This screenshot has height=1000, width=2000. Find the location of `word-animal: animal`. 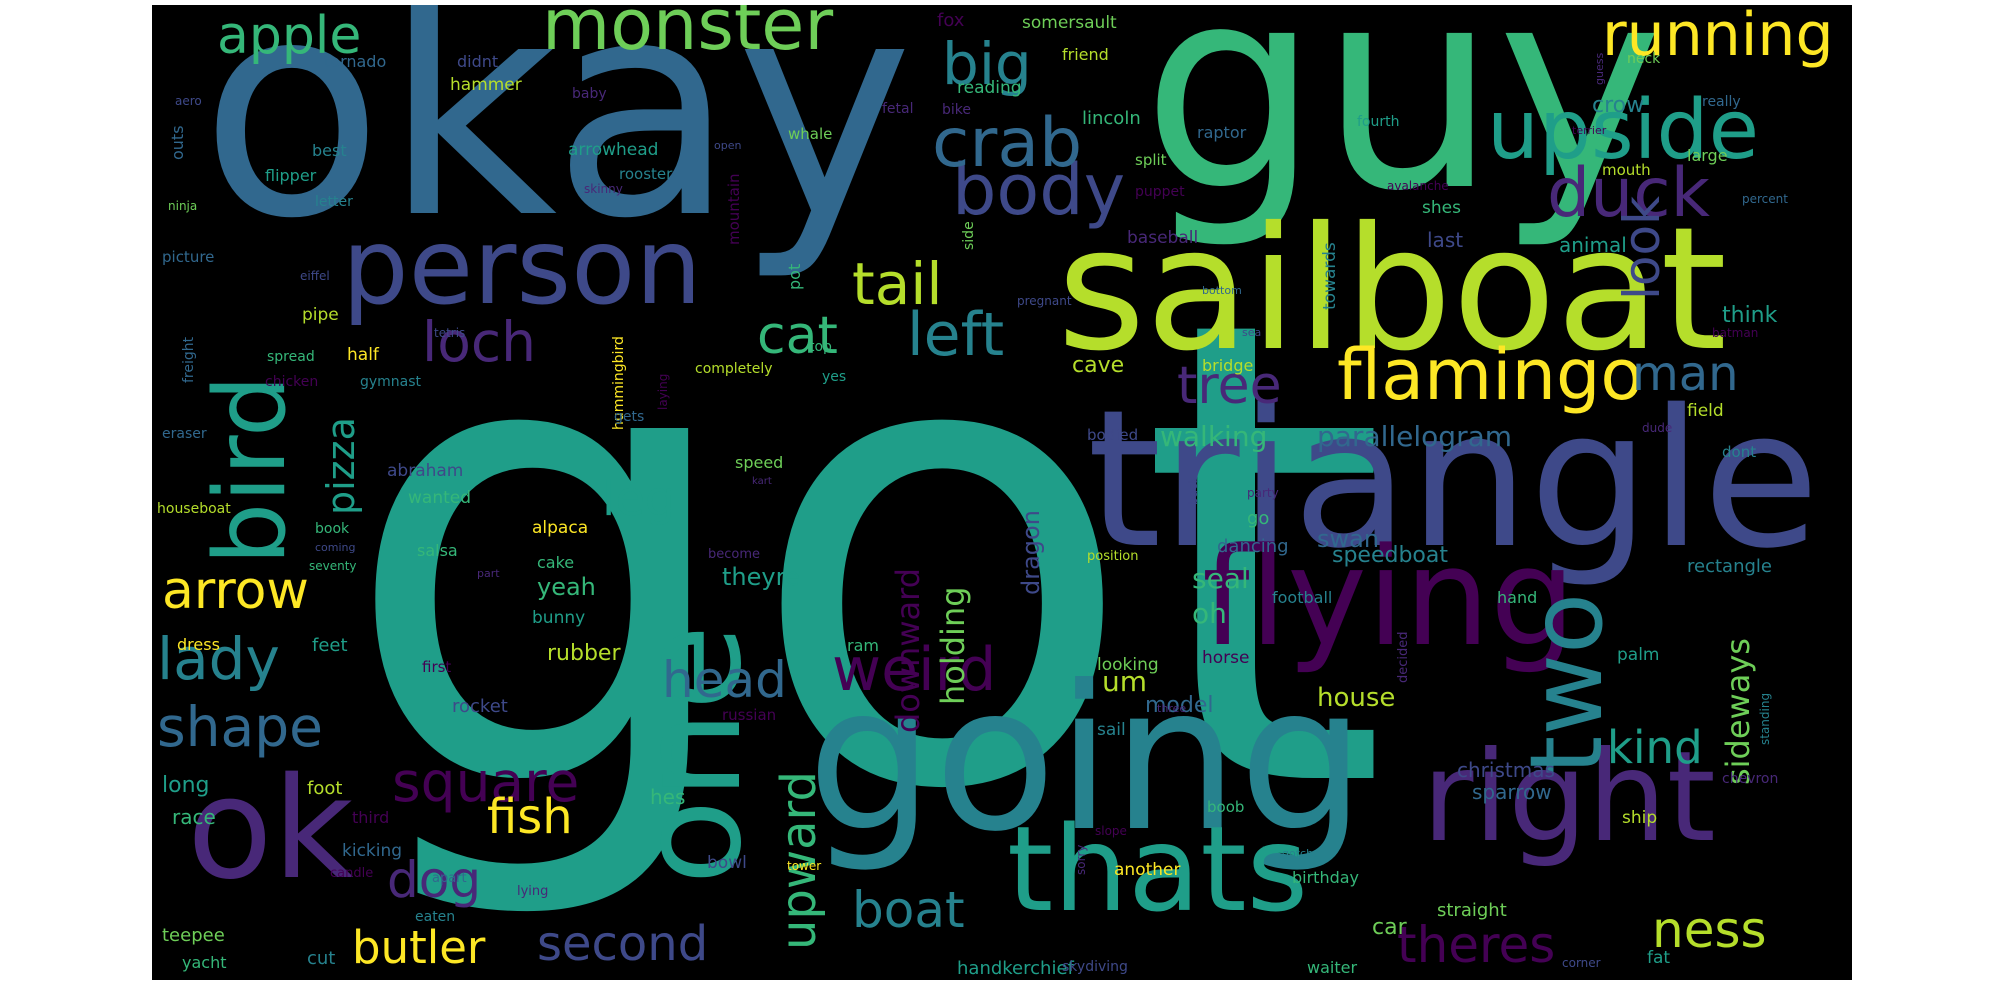

word-animal: animal is located at coordinates (1593, 245).